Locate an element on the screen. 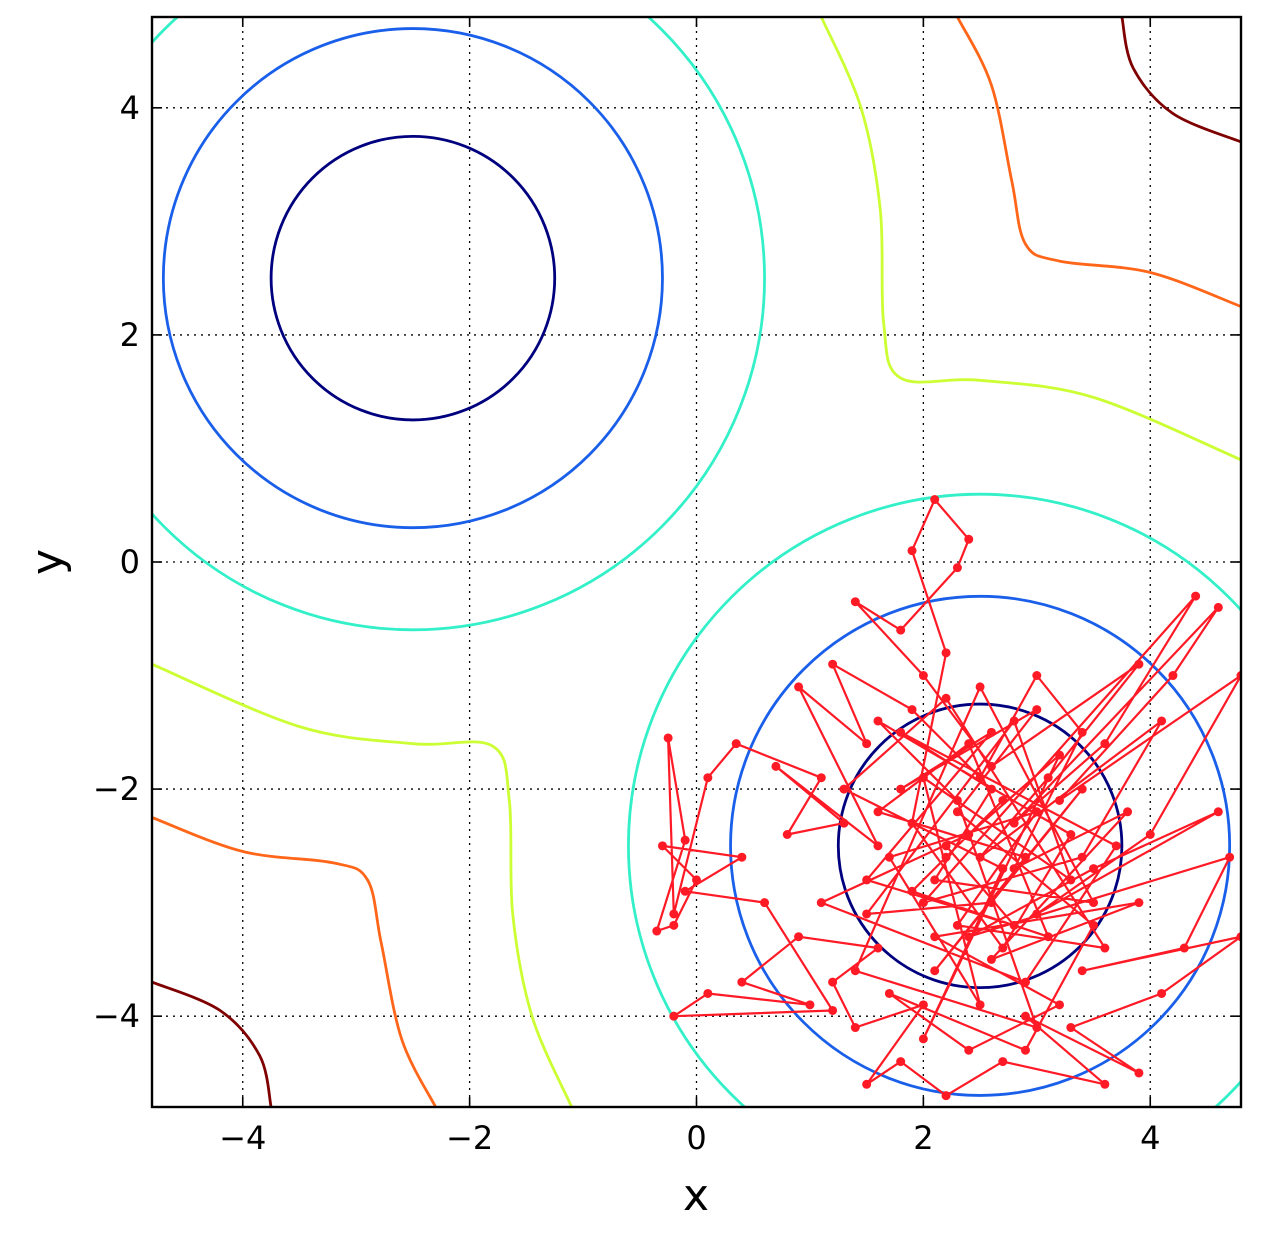  contour-circle is located at coordinates (980, 846).